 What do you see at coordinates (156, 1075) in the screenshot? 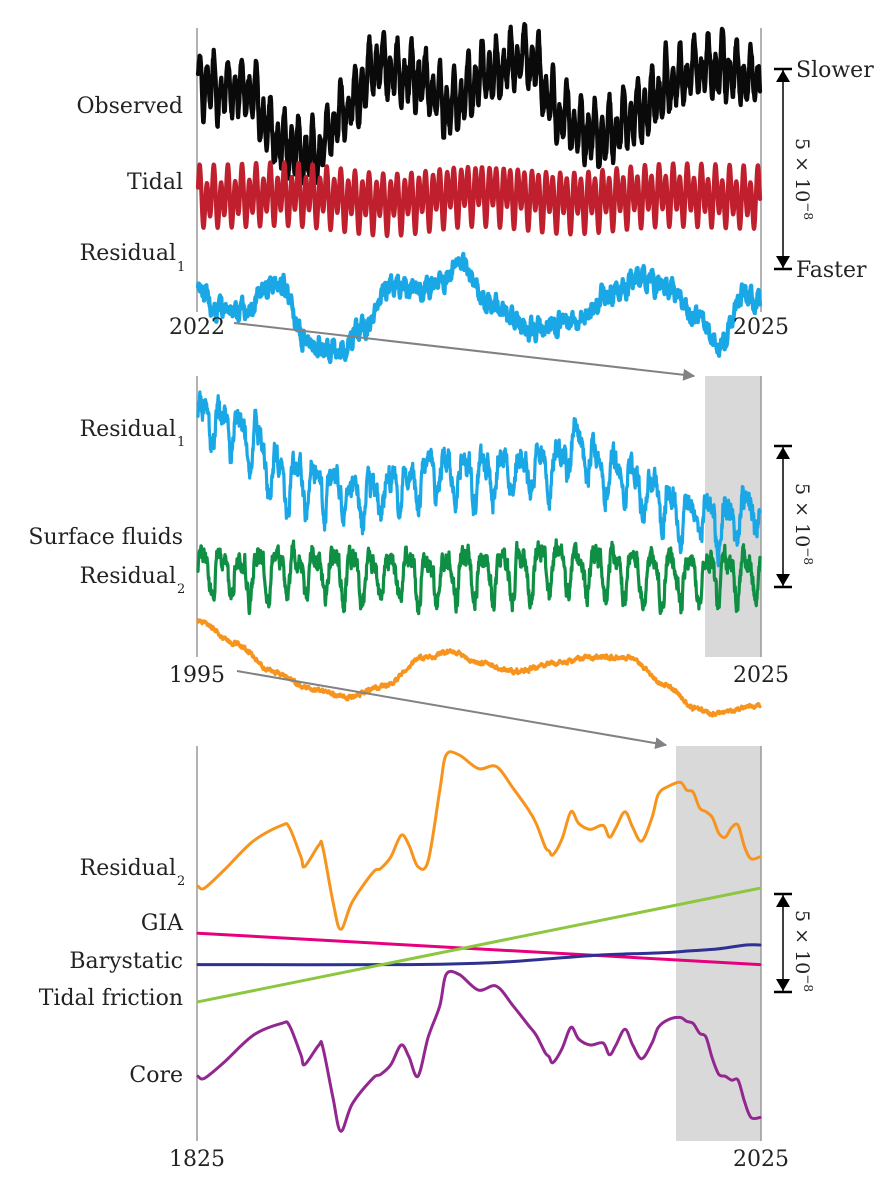
I see `series-label-core: Core` at bounding box center [156, 1075].